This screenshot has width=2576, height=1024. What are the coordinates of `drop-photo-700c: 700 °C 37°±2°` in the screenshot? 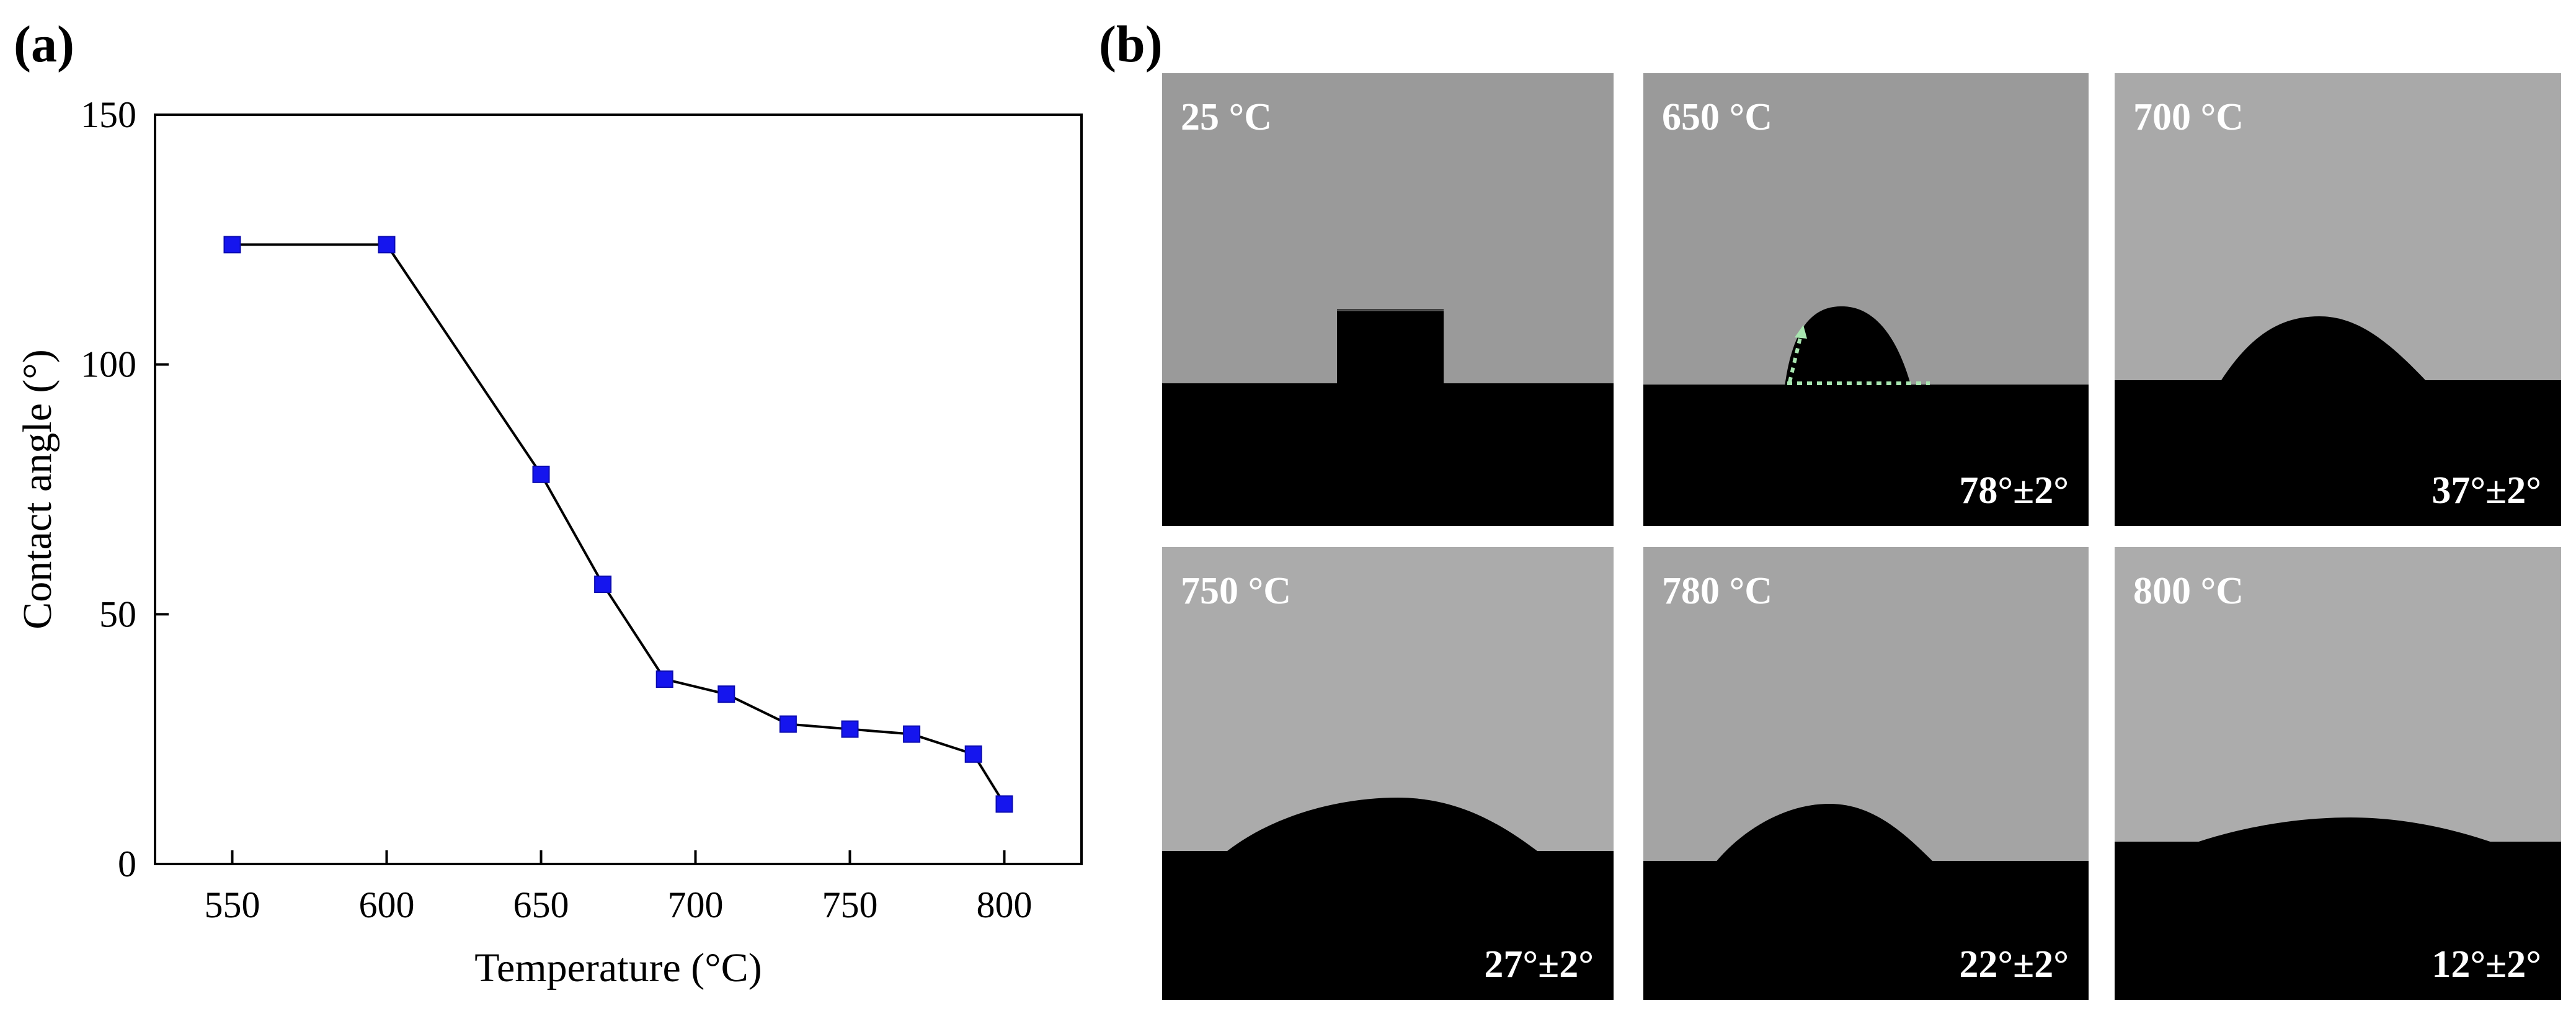 It's located at (2338, 299).